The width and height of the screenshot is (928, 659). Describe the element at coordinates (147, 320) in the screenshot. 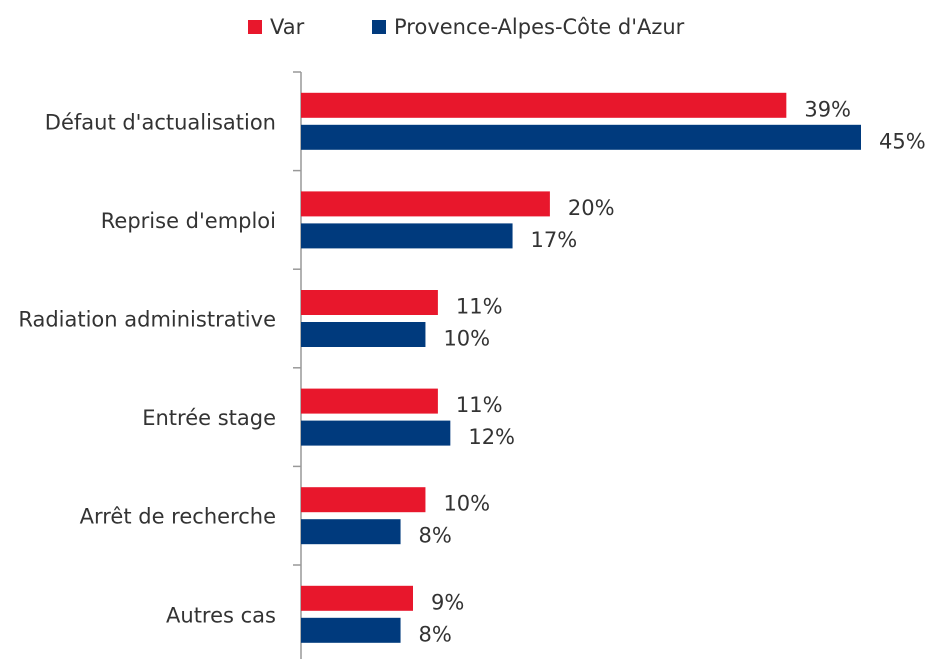

I see `category-label: Radiation administrative` at that location.